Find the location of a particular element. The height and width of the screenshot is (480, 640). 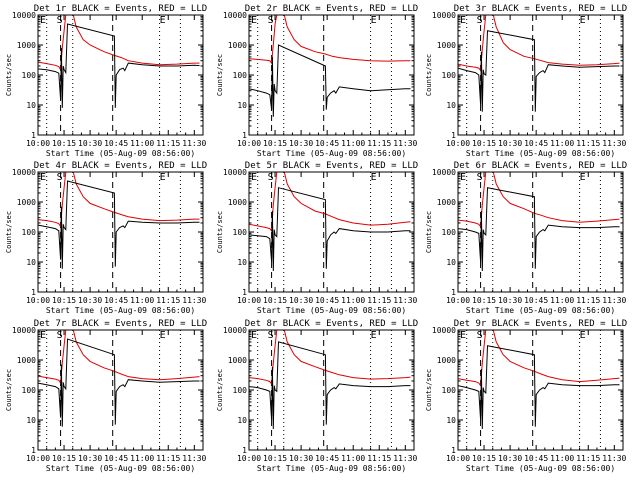

panel-title: Det 2r BLACK = Events, RED = LLD is located at coordinates (331, 9).